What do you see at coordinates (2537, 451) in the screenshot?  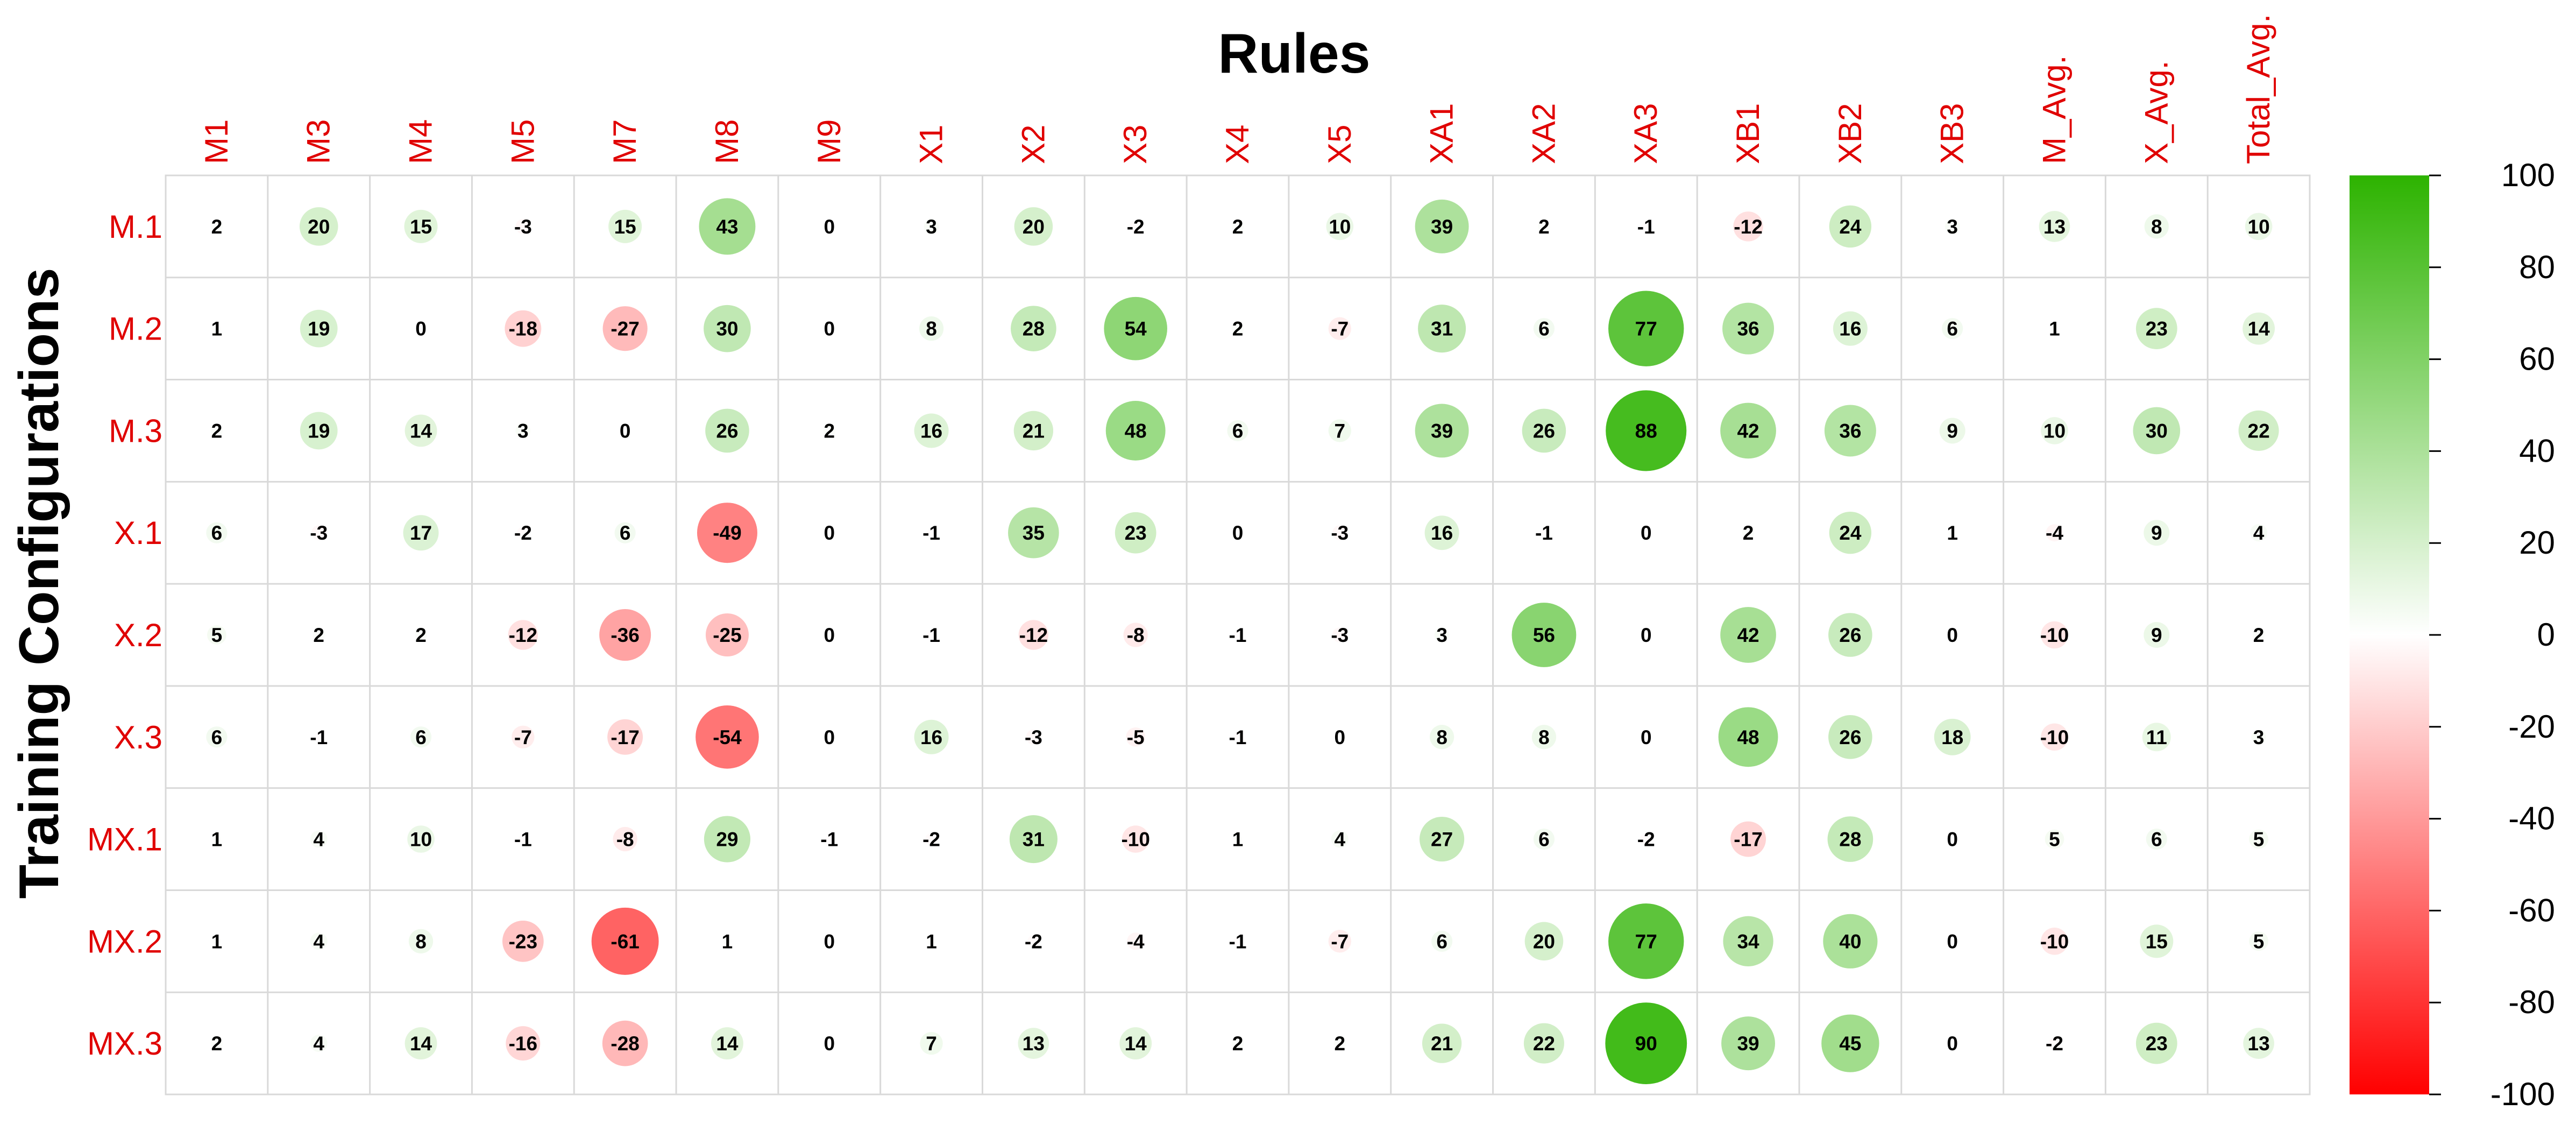 I see `colorbar-tick-label: 40` at bounding box center [2537, 451].